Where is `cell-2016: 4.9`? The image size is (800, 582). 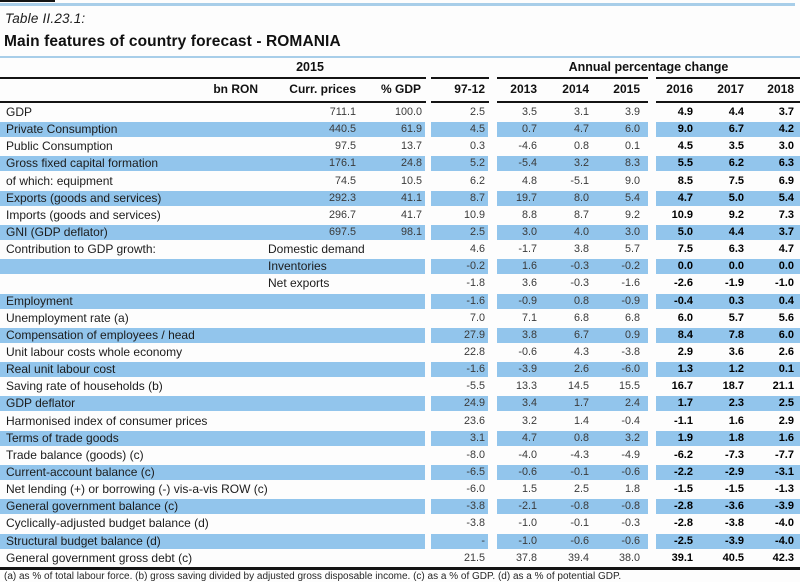 cell-2016: 4.9 is located at coordinates (685, 112).